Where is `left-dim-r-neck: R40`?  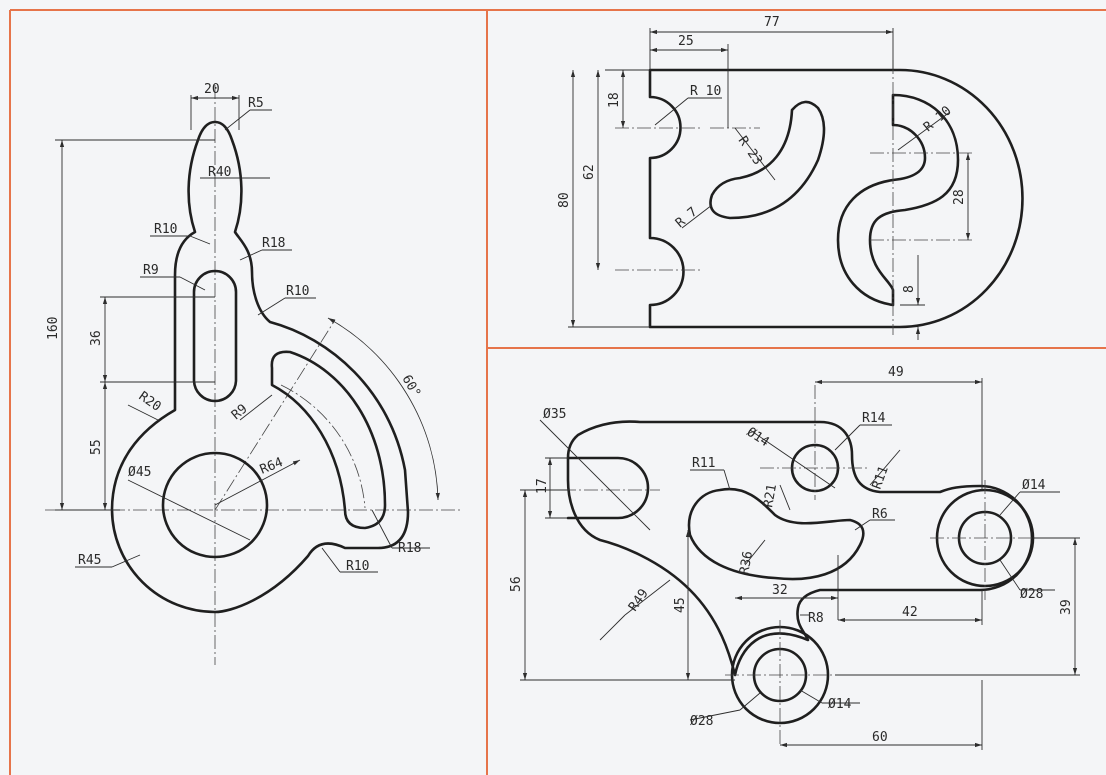
left-dim-r-neck: R40 is located at coordinates (219, 172).